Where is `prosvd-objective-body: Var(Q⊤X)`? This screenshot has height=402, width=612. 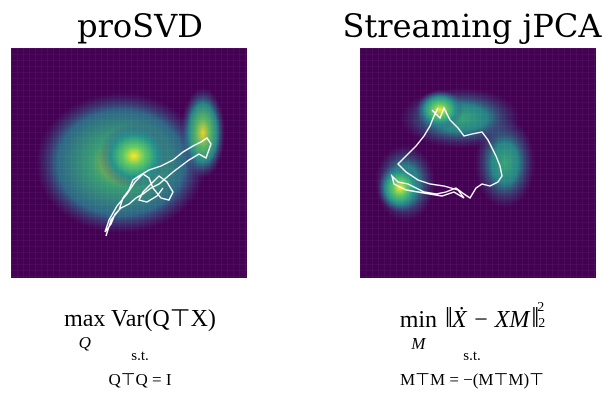 prosvd-objective-body: Var(Q⊤X) is located at coordinates (163, 319).